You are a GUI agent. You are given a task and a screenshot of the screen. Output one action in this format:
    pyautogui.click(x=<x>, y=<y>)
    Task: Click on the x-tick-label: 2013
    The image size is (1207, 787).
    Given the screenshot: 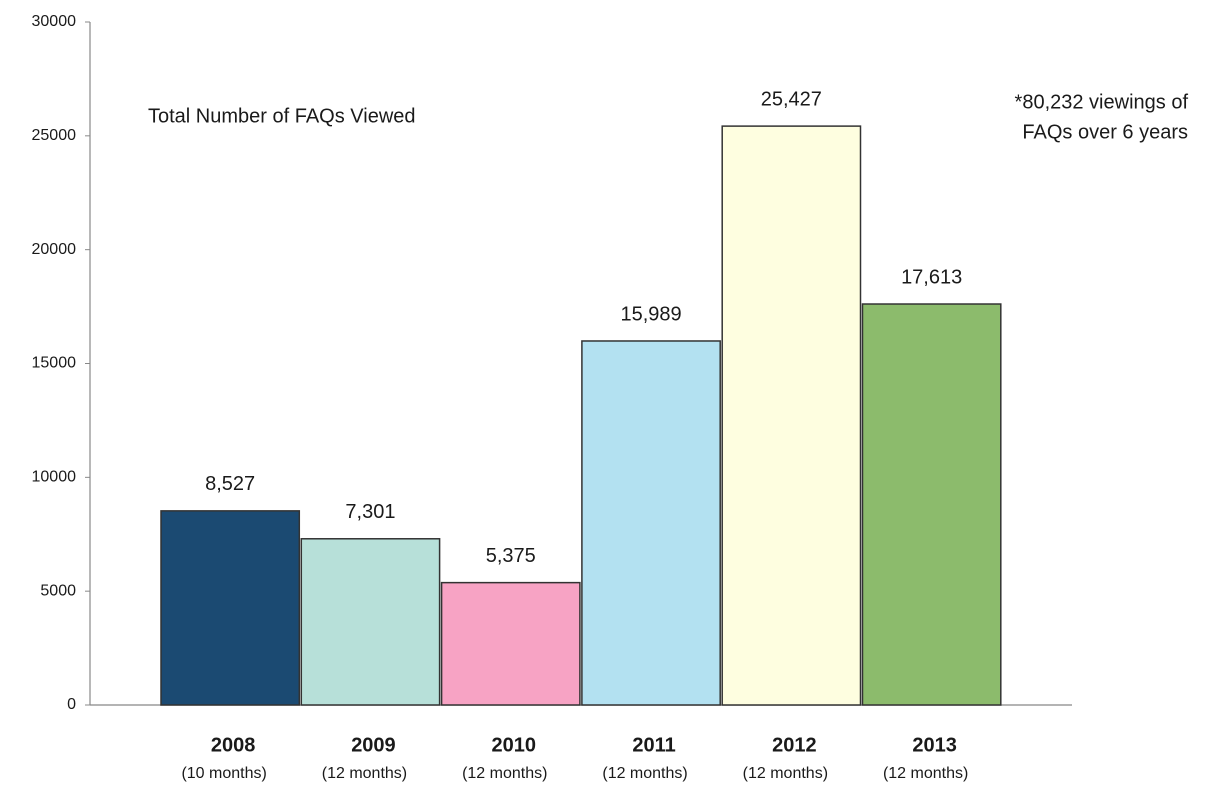 What is the action you would take?
    pyautogui.click(x=934, y=745)
    